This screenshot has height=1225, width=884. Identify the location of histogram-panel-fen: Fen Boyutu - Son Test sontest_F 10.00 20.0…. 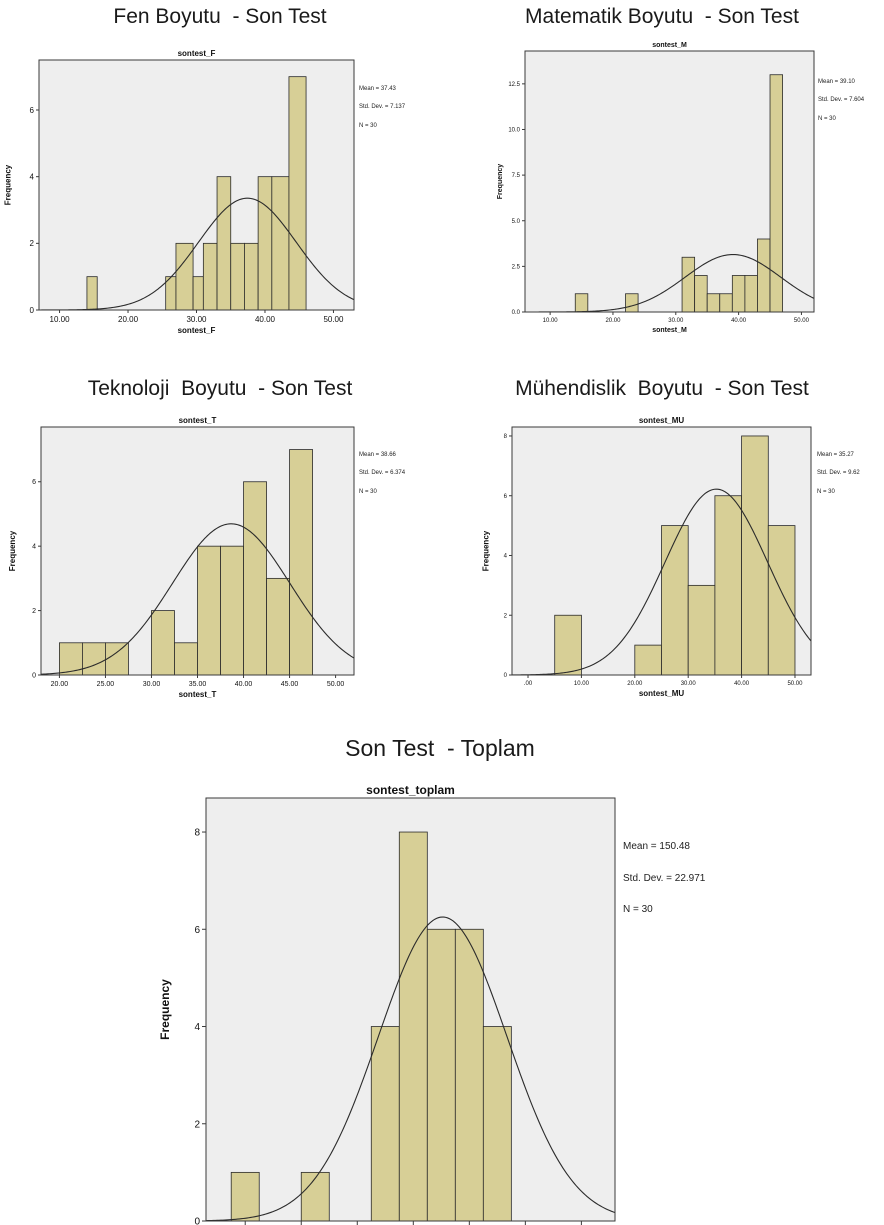
(220, 175).